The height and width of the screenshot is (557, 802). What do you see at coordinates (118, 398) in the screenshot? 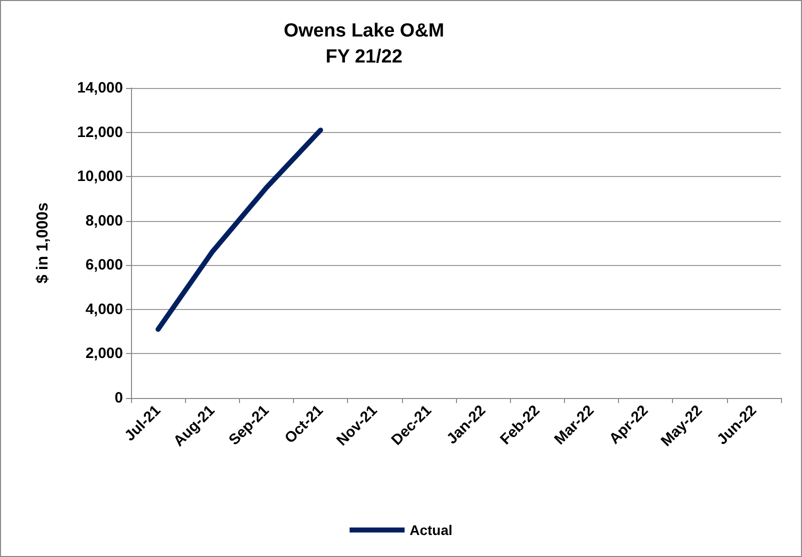
I see `y-tick-label: 0` at bounding box center [118, 398].